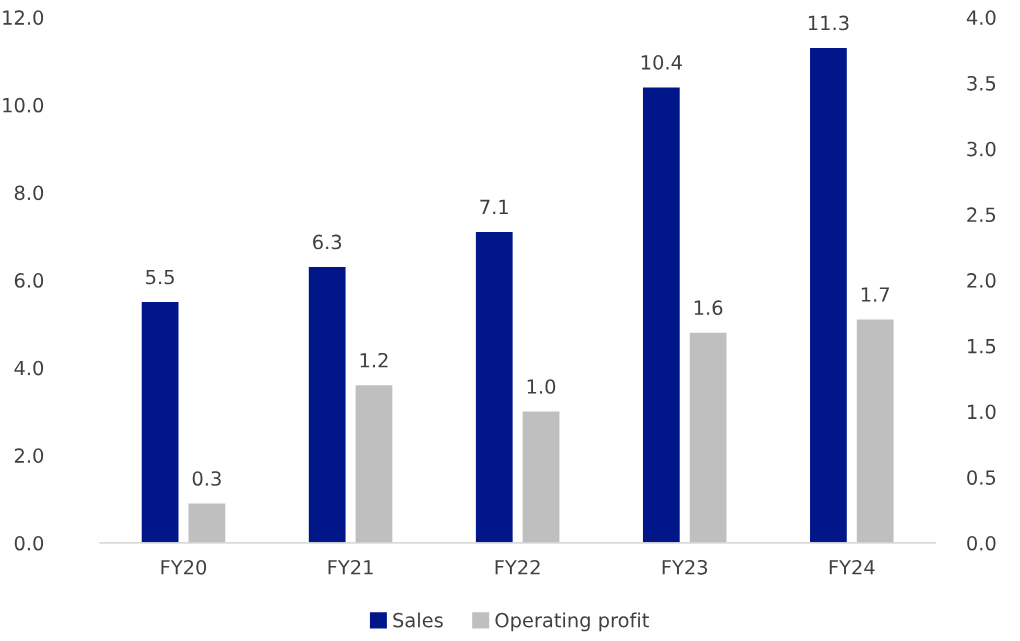  What do you see at coordinates (685, 567) in the screenshot?
I see `x-tick-label: FY23` at bounding box center [685, 567].